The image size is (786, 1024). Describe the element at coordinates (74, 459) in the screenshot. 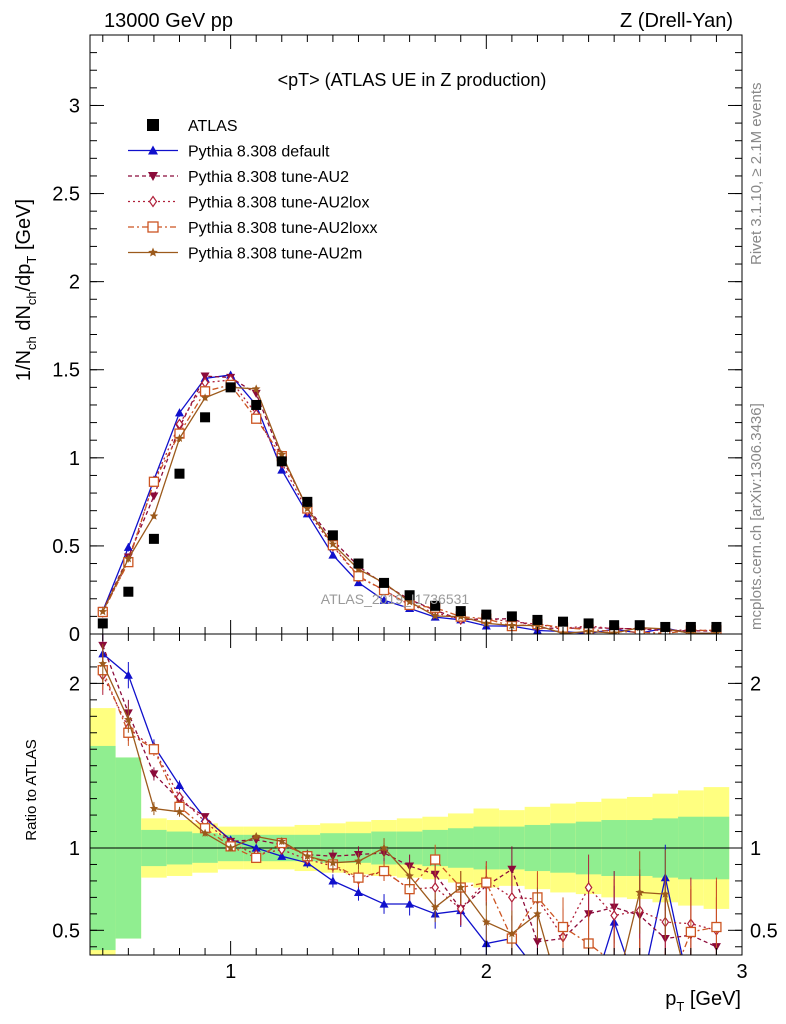

I see `y-tick-label: 1` at that location.